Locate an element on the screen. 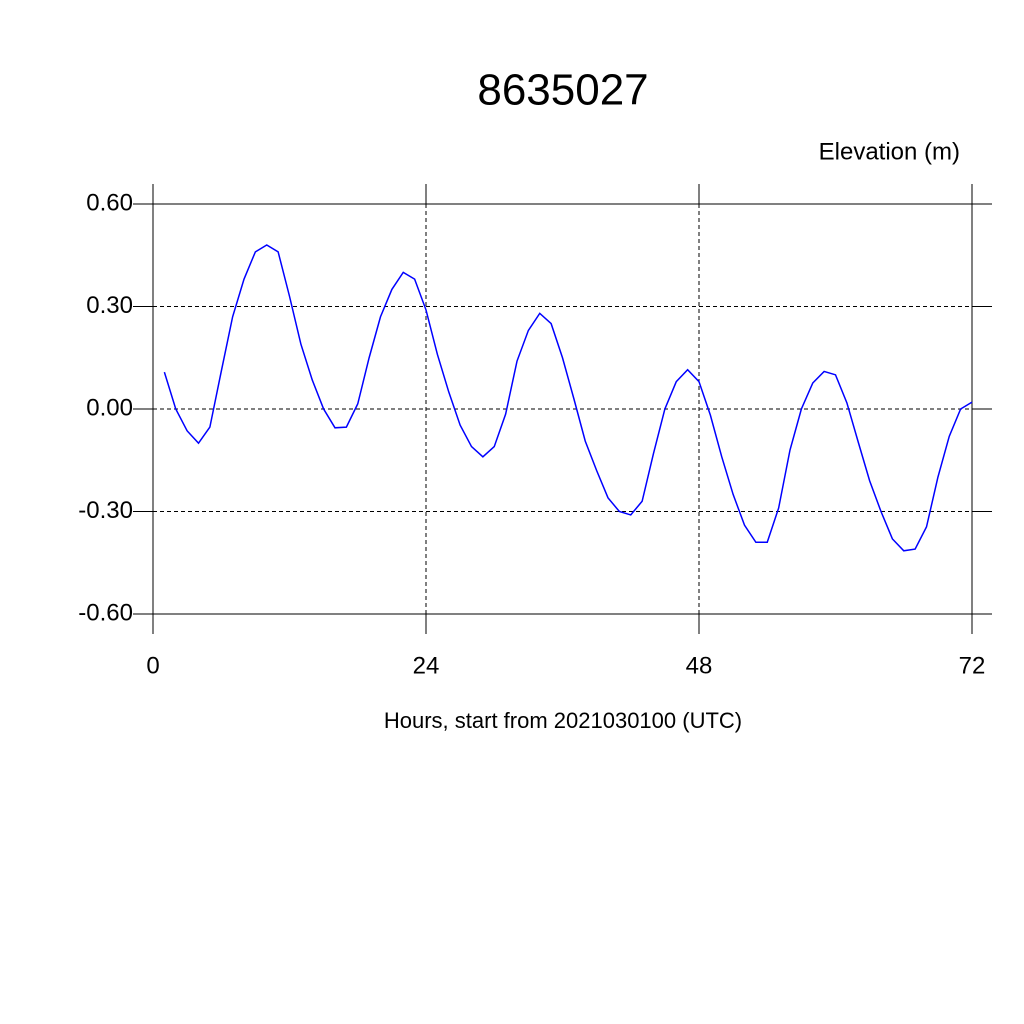  chart-title: 8635027 is located at coordinates (562, 90).